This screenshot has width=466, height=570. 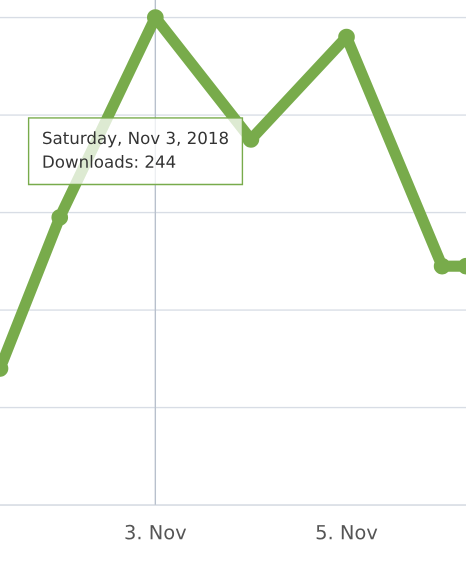 I want to click on x-tick-label: 3. Nov, so click(x=155, y=532).